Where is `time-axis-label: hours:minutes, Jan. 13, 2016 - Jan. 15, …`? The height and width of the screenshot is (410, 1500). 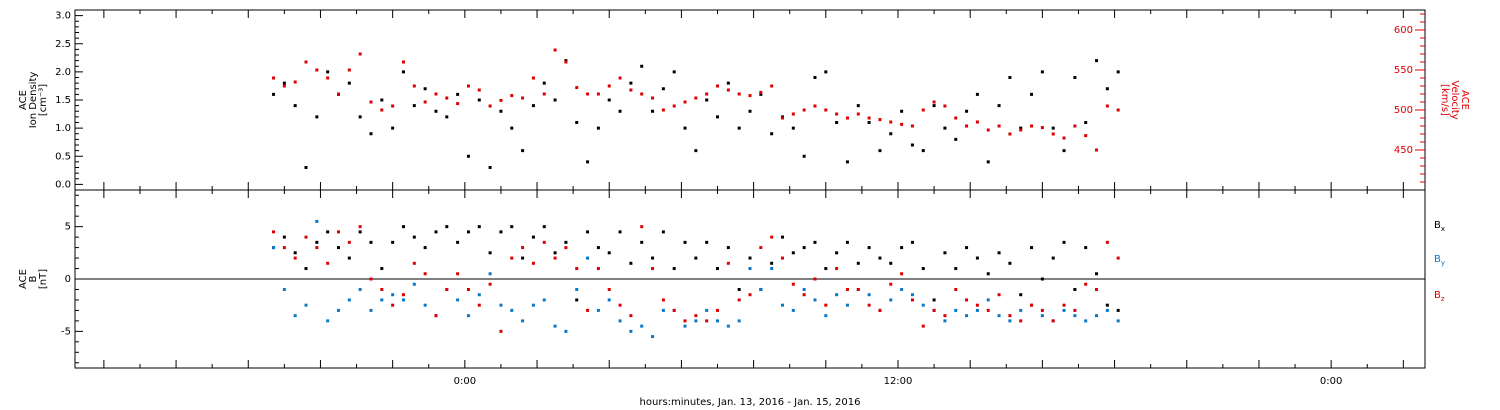
time-axis-label: hours:minutes, Jan. 13, 2016 - Jan. 15, … is located at coordinates (750, 402).